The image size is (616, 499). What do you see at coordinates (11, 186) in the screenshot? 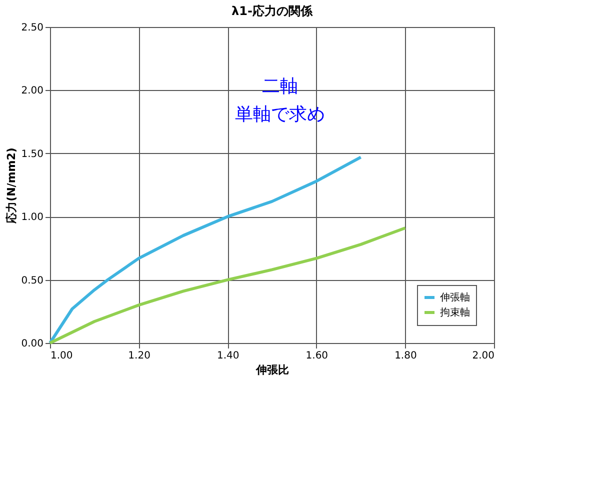
I see `y-axis-title: 応力(N/mm2)` at bounding box center [11, 186].